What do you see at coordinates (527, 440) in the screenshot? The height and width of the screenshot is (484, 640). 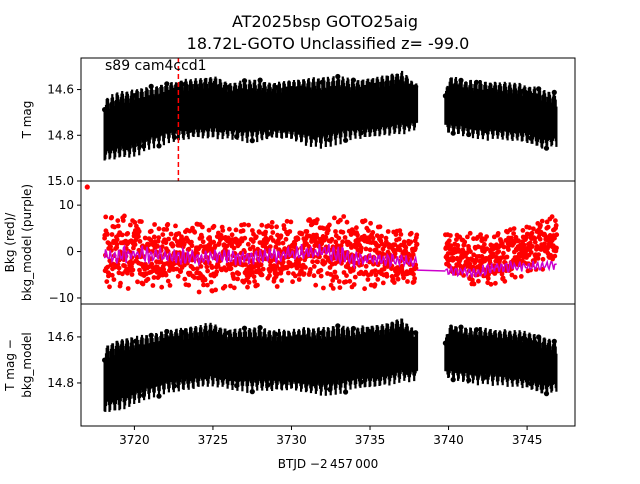 I see `x-tick-label: 3745` at bounding box center [527, 440].